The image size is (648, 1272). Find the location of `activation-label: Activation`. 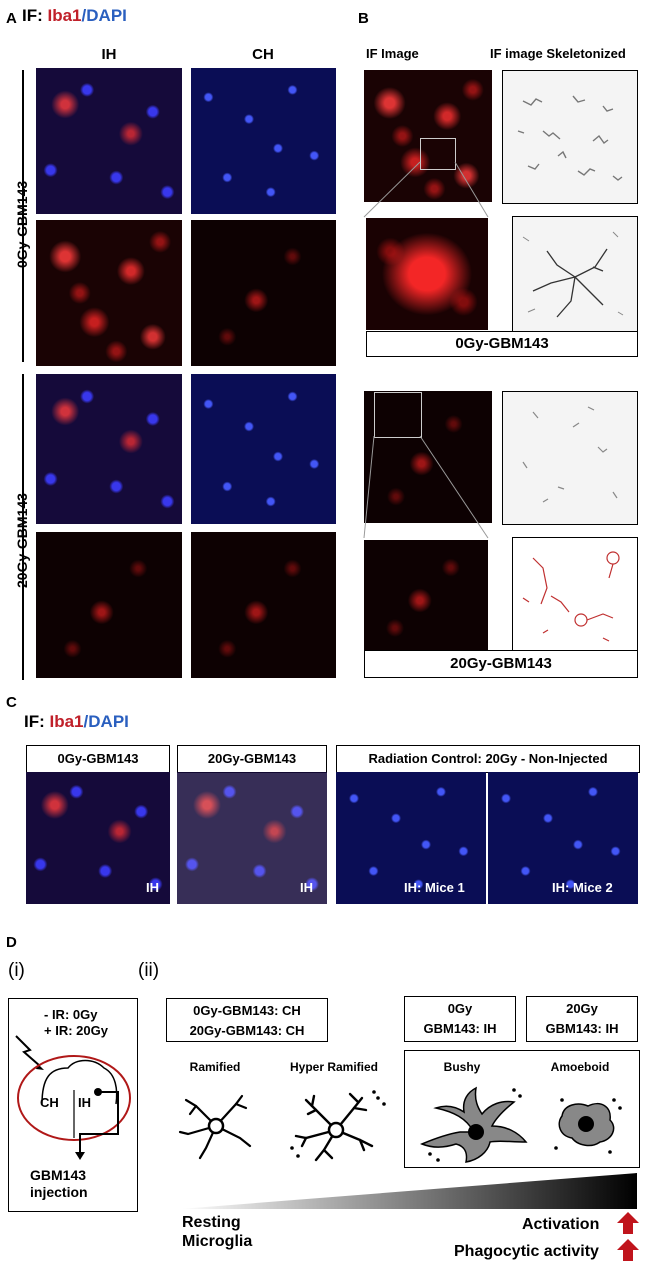

activation-label: Activation is located at coordinates (561, 1224).